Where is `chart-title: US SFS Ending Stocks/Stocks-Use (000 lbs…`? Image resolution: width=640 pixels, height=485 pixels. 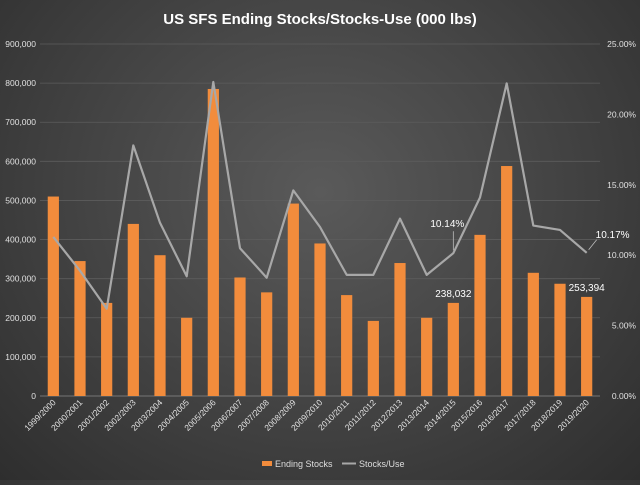 chart-title: US SFS Ending Stocks/Stocks-Use (000 lbs… is located at coordinates (319, 19).